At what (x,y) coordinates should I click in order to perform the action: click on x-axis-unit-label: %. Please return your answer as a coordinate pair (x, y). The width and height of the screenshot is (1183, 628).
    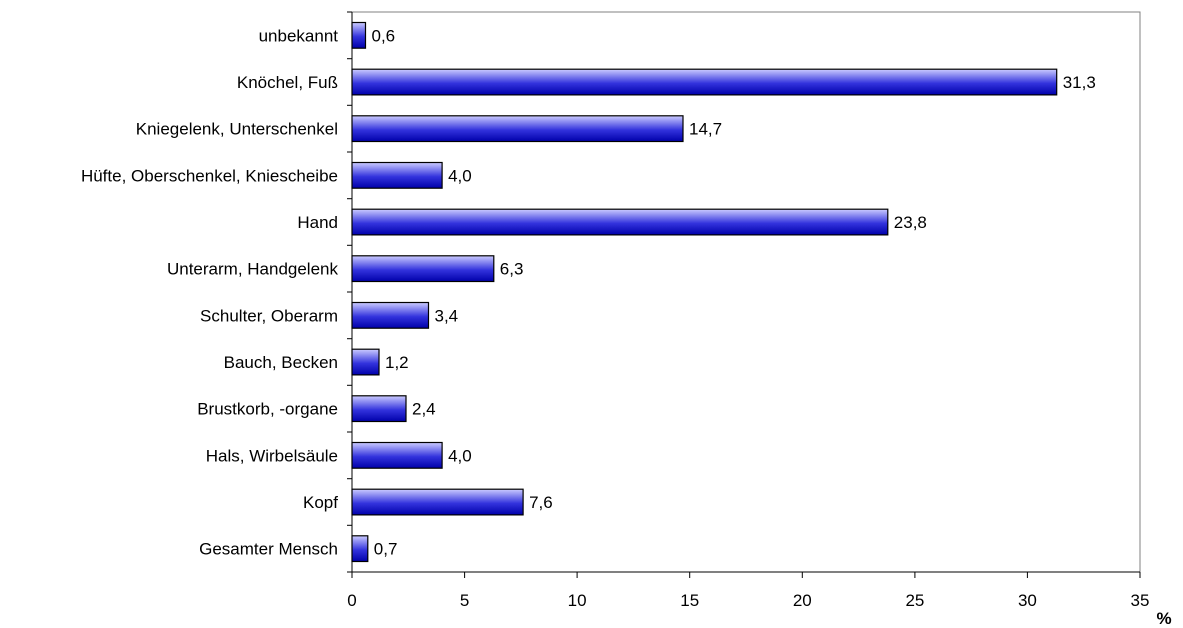
    Looking at the image, I should click on (1163, 618).